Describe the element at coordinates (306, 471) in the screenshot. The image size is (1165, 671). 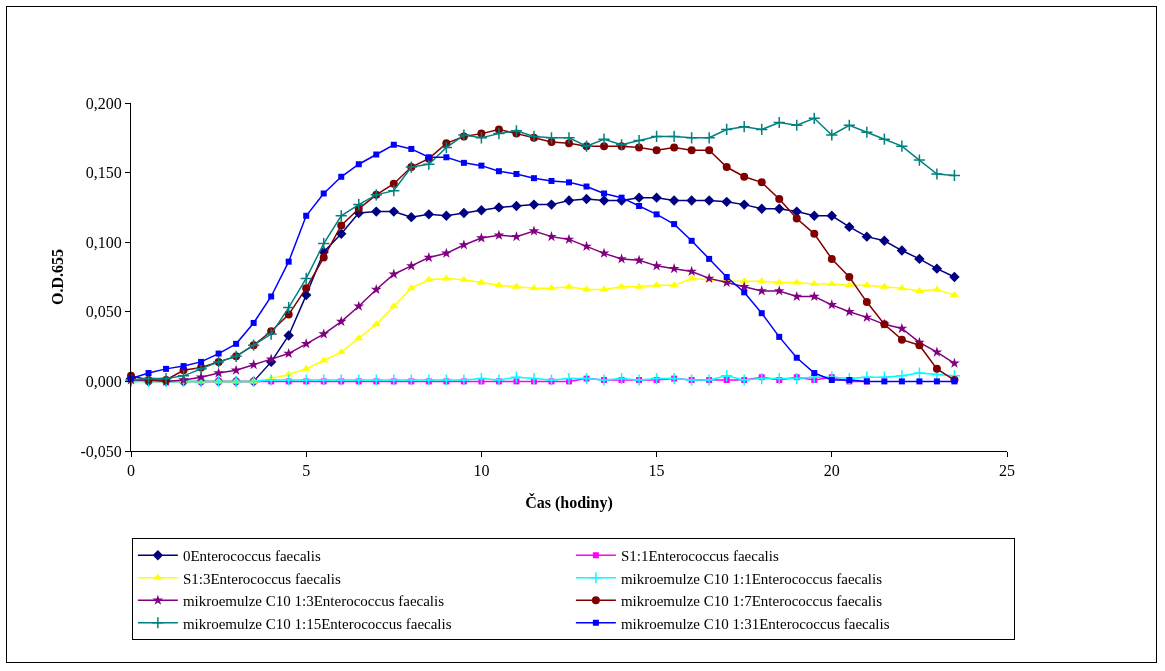
I see `x-tick-label: 5` at that location.